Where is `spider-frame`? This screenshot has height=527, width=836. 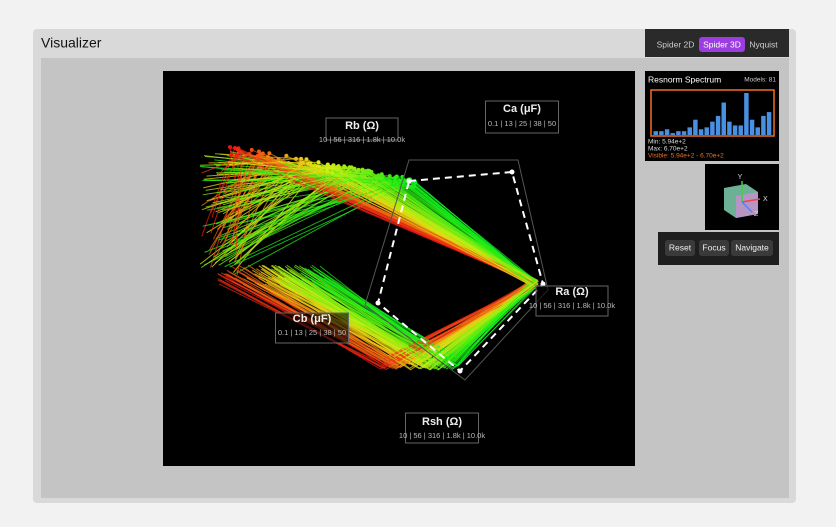
spider-frame is located at coordinates (456, 270).